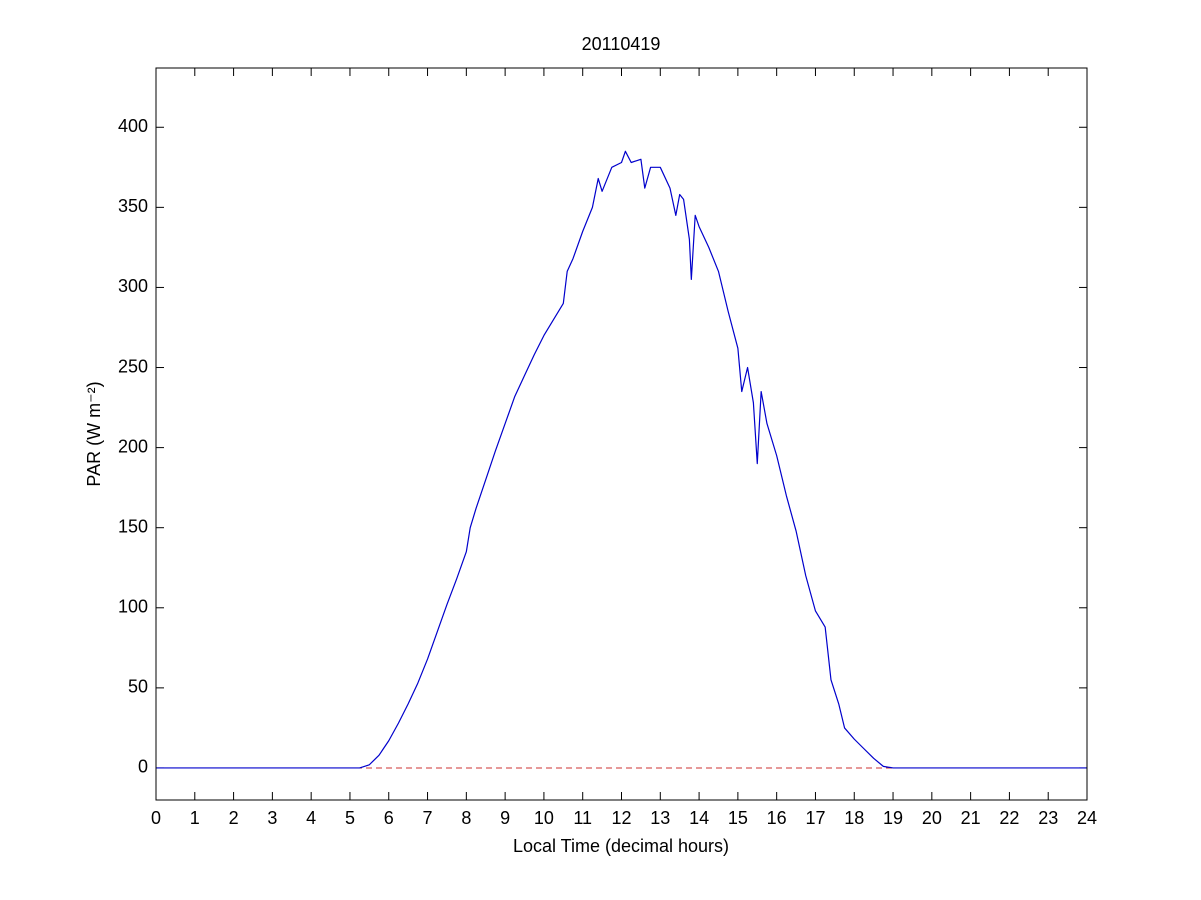 This screenshot has width=1201, height=900. What do you see at coordinates (389, 818) in the screenshot?
I see `x-tick-label: 6` at bounding box center [389, 818].